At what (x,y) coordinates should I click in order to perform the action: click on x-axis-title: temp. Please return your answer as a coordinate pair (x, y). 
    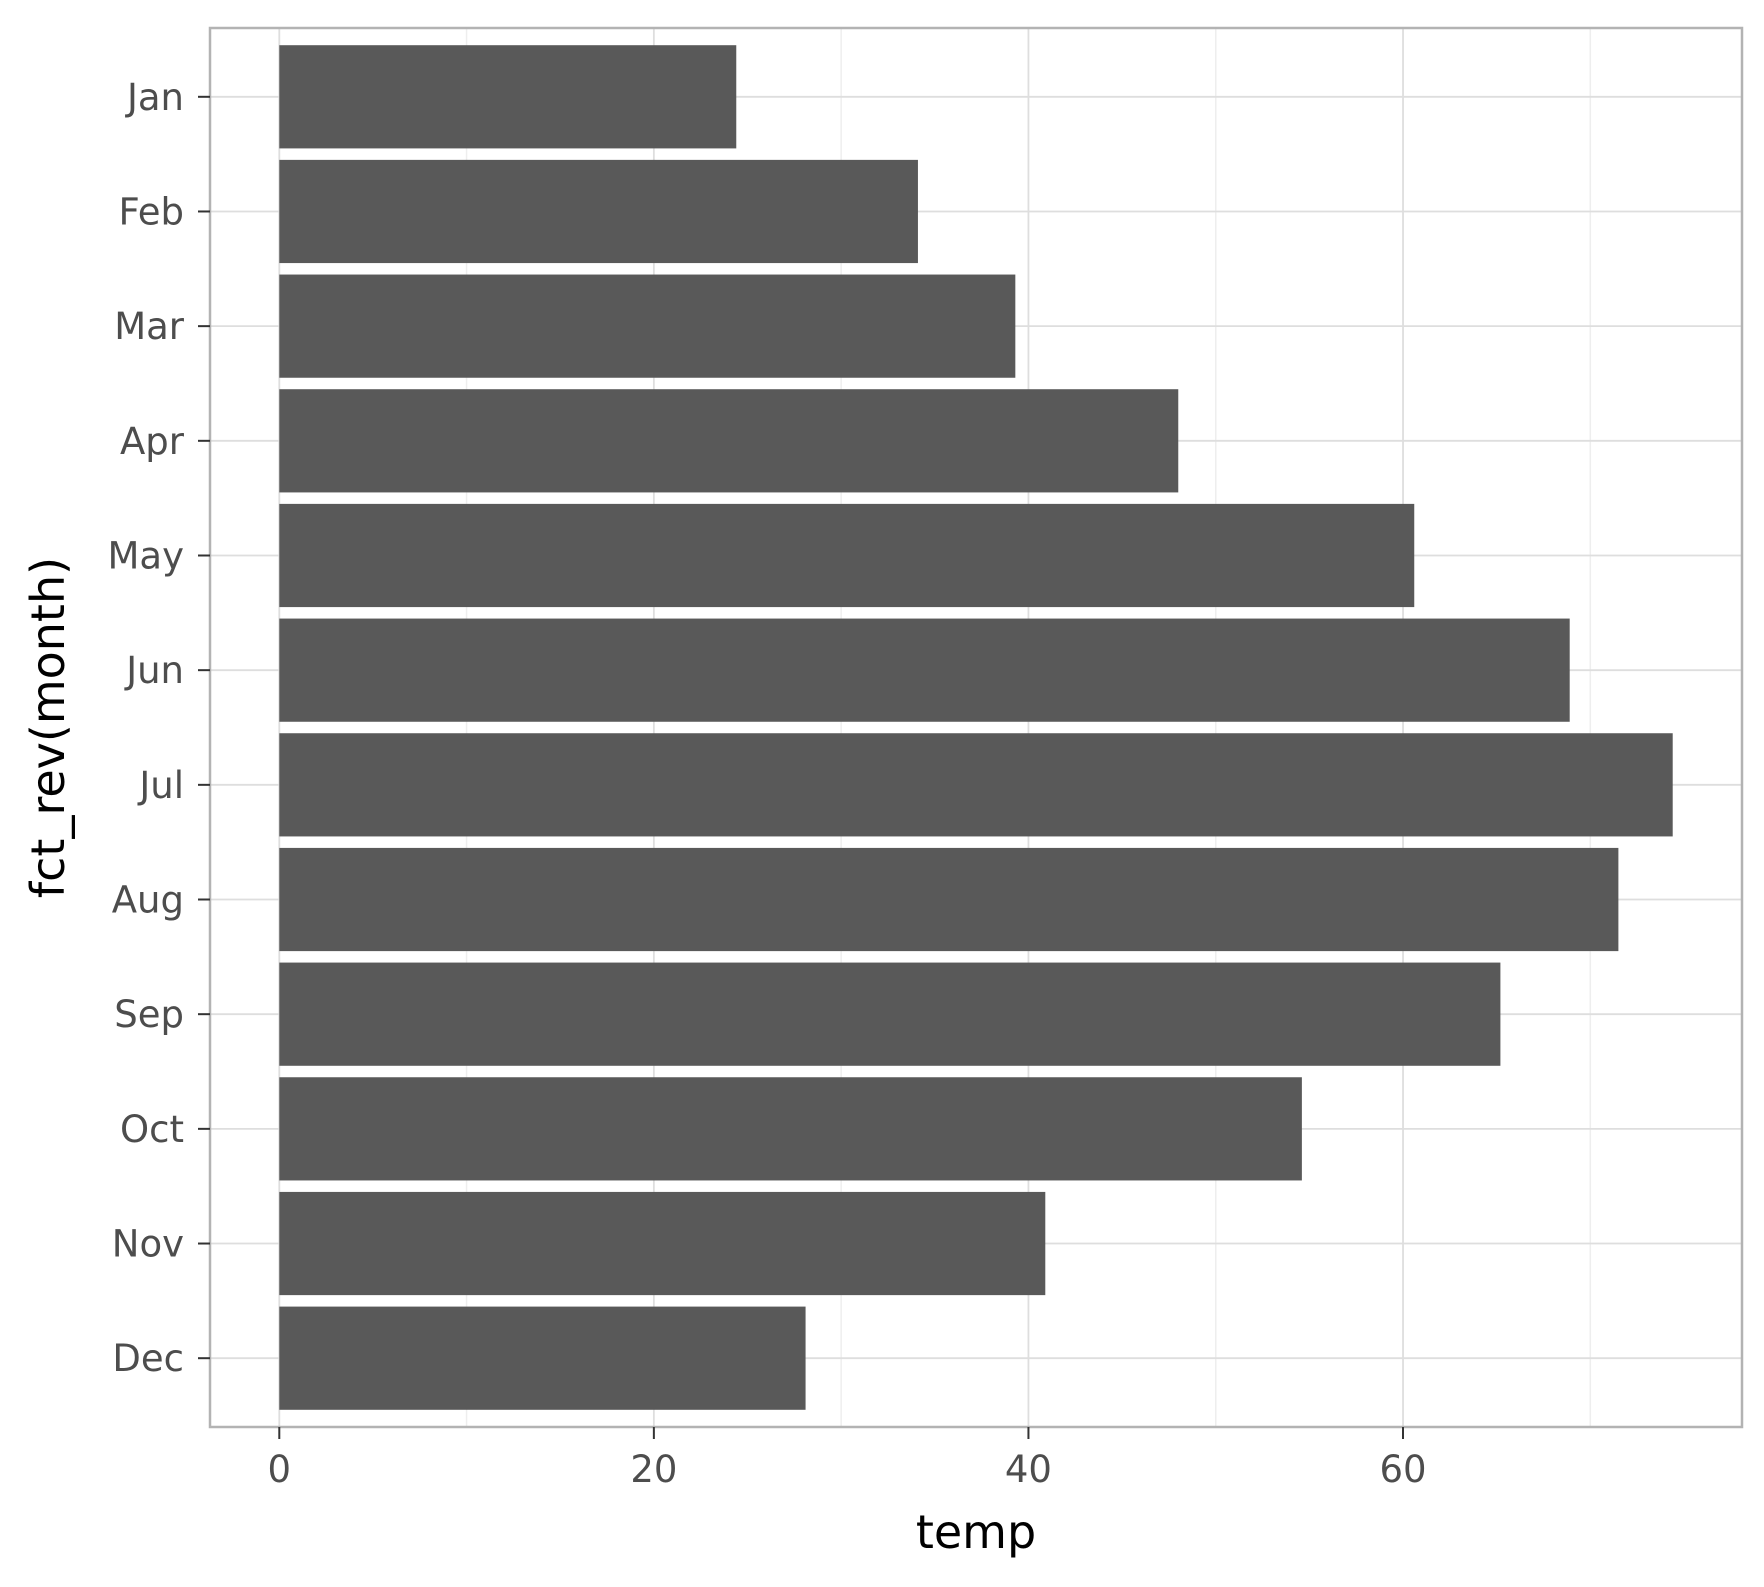
    Looking at the image, I should click on (976, 1532).